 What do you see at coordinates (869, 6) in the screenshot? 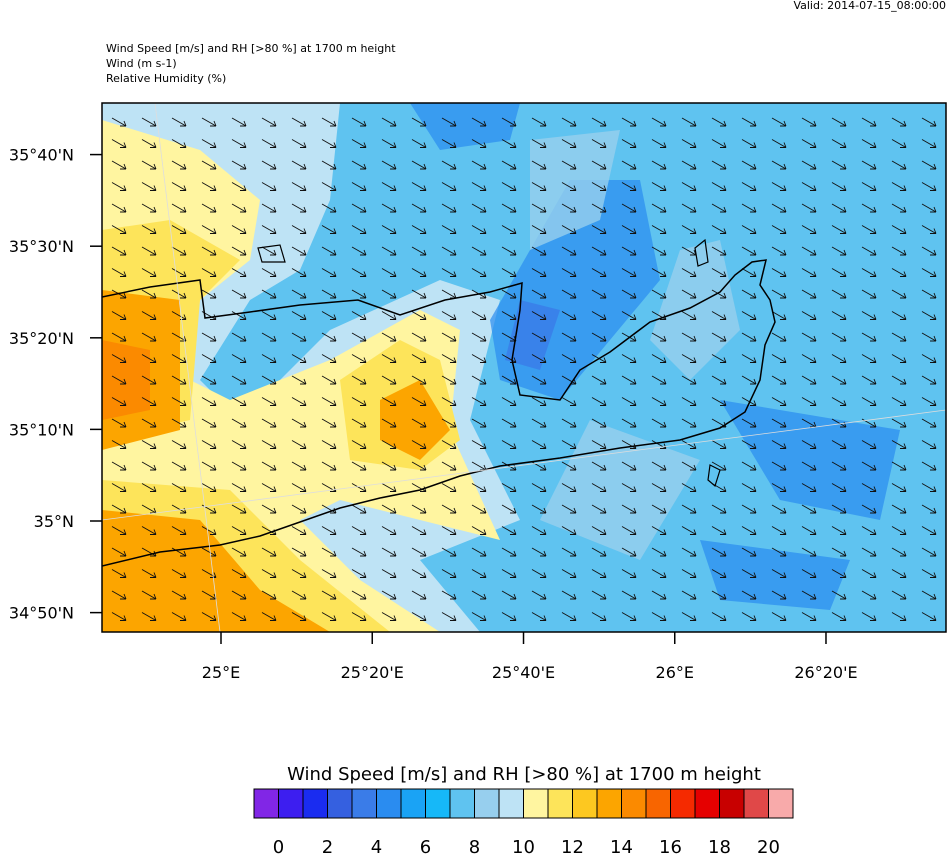
I see `valid-time: Valid: 2014-07-15_08:00:00` at bounding box center [869, 6].